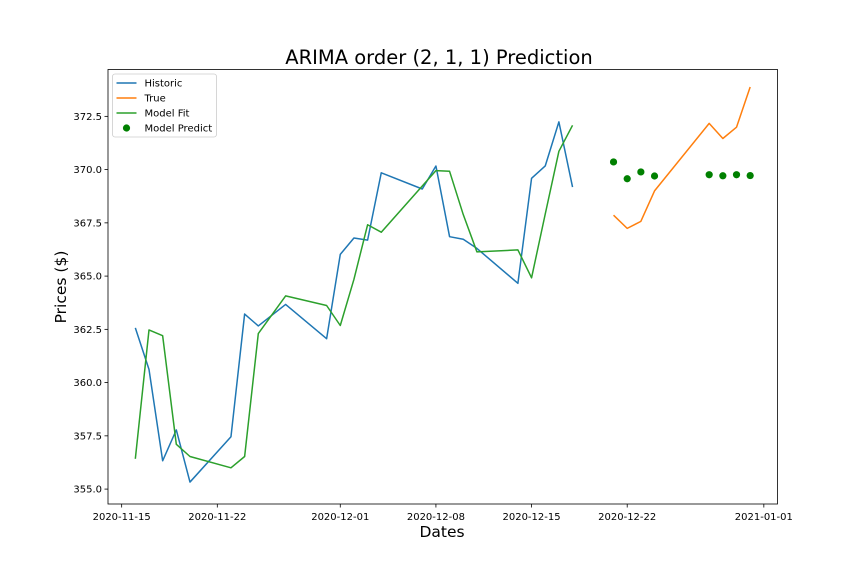 The height and width of the screenshot is (576, 864). I want to click on legend-frame, so click(164, 105).